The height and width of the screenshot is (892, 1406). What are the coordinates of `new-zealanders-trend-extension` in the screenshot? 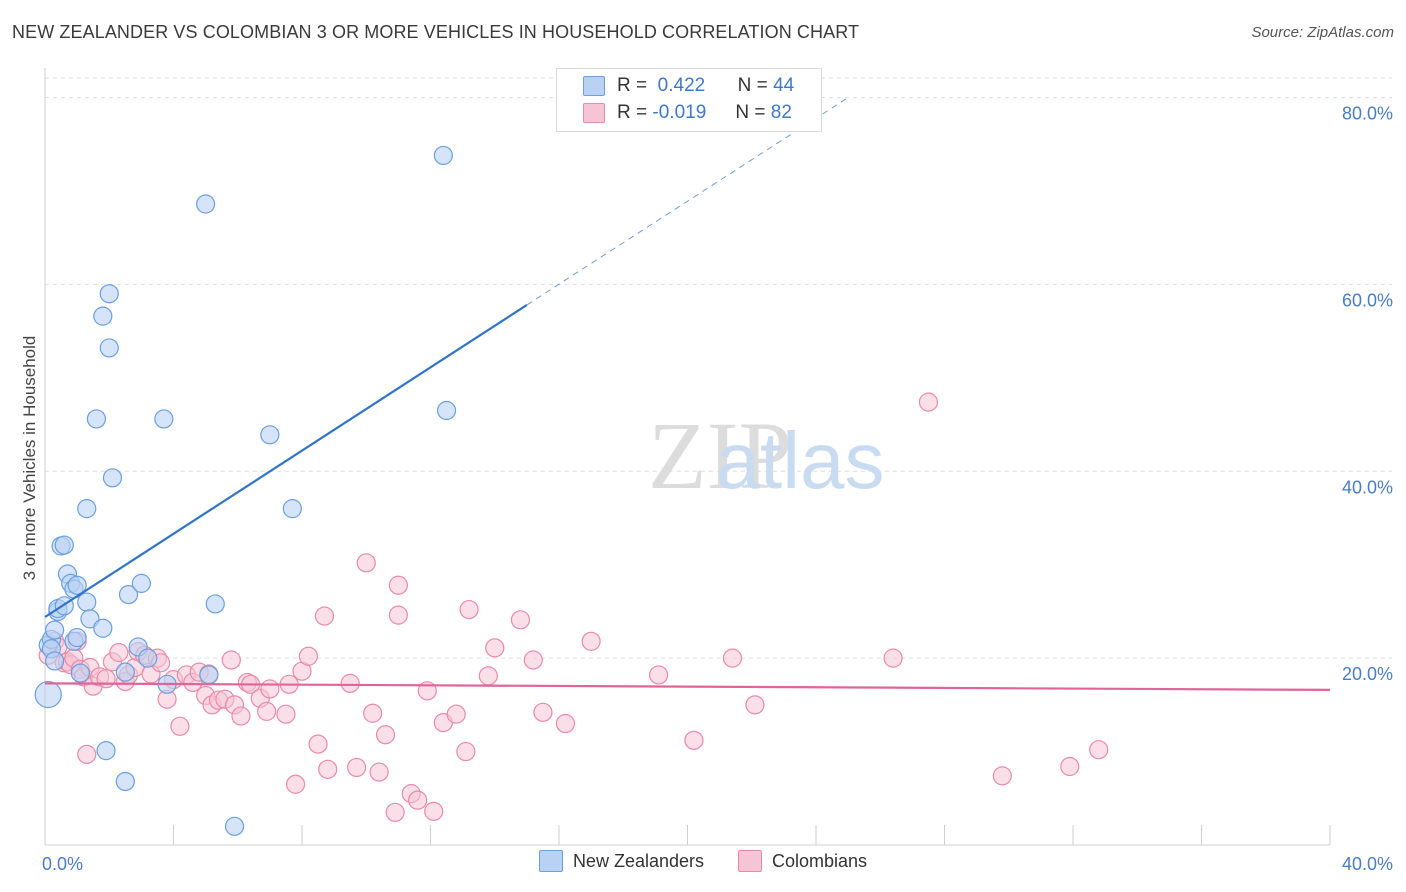 It's located at (687, 201).